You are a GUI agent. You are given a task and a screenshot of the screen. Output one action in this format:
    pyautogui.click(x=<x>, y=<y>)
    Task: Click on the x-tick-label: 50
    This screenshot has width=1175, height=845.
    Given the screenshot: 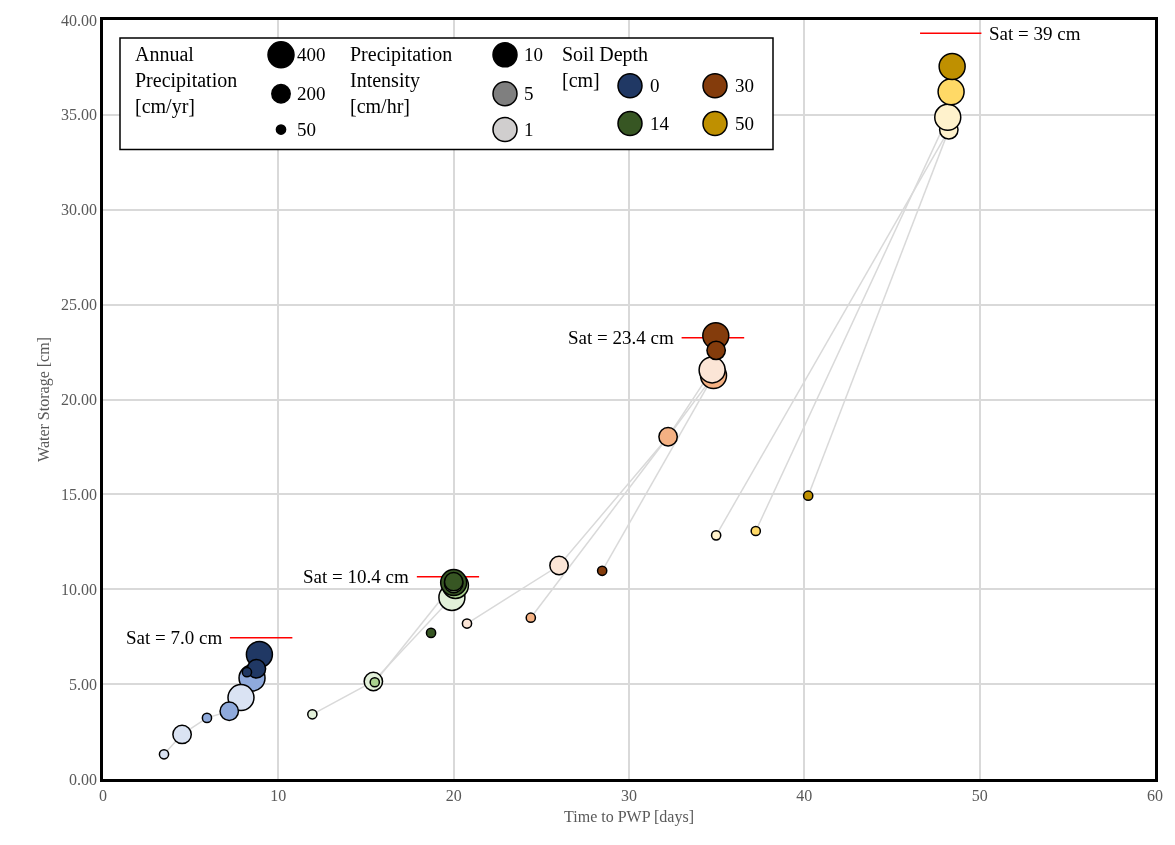 What is the action you would take?
    pyautogui.click(x=979, y=795)
    